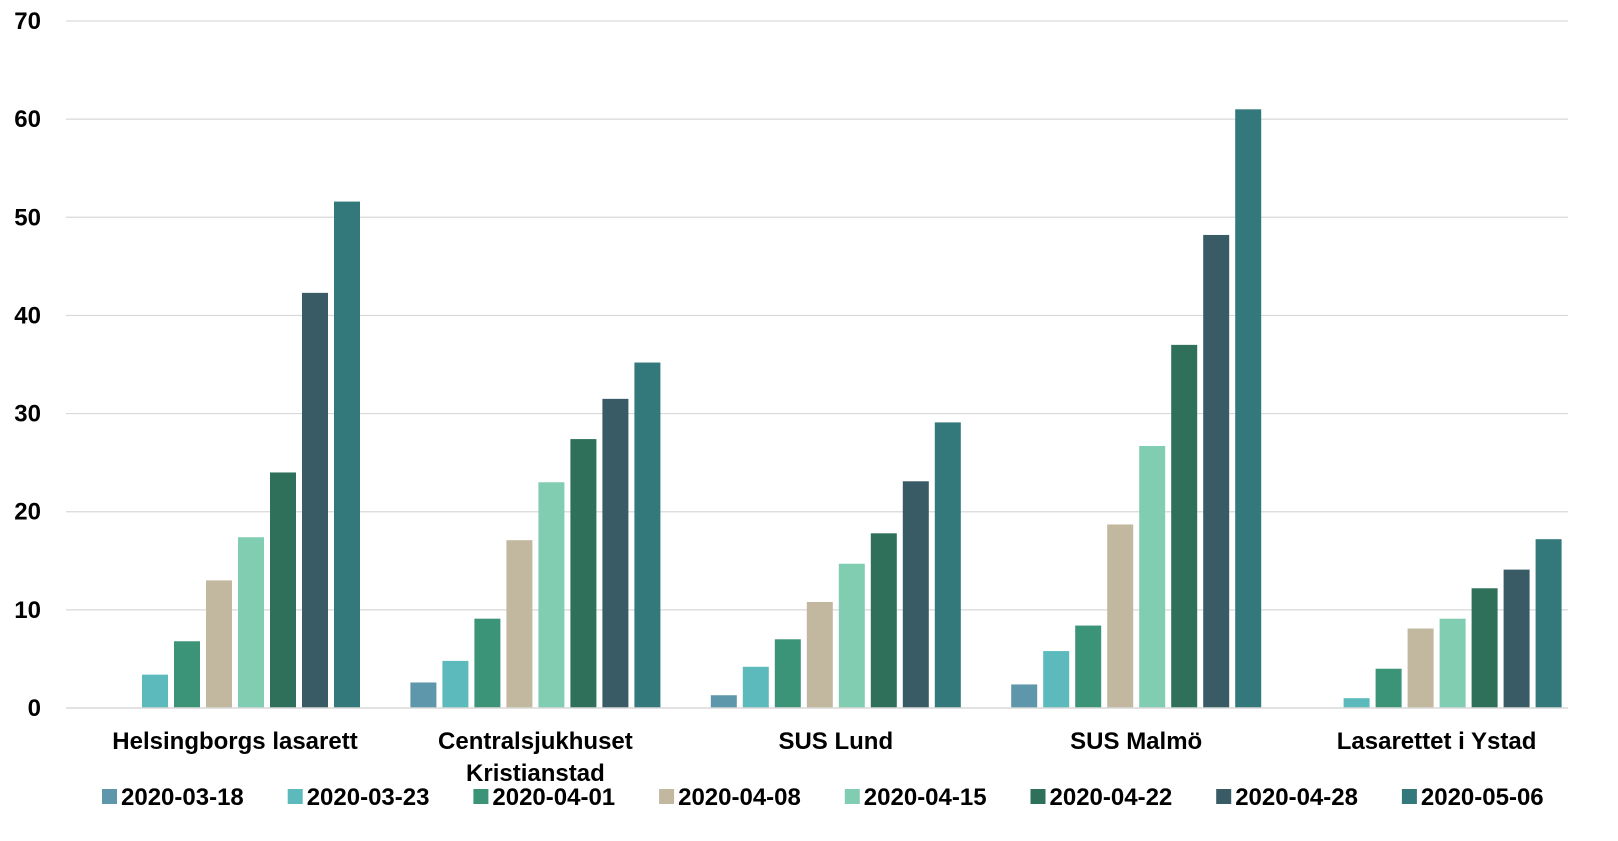  What do you see at coordinates (1482, 797) in the screenshot?
I see `legend-label: 2020-05-06` at bounding box center [1482, 797].